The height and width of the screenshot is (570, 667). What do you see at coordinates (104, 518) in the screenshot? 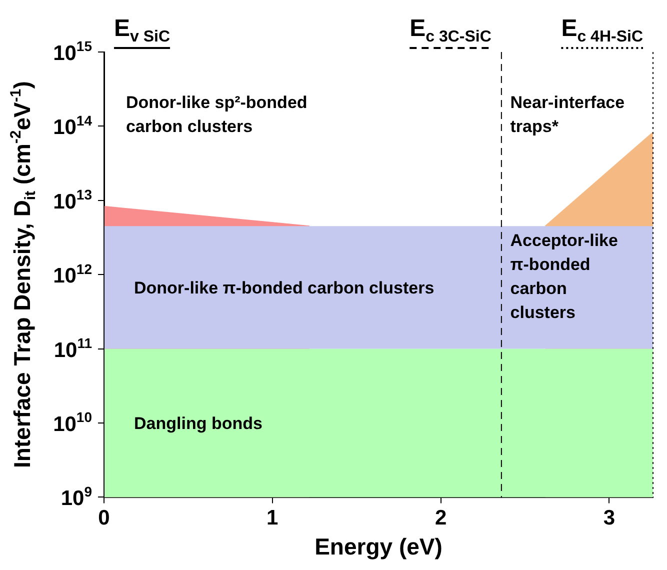
I see `x-tick-label: 0` at bounding box center [104, 518].